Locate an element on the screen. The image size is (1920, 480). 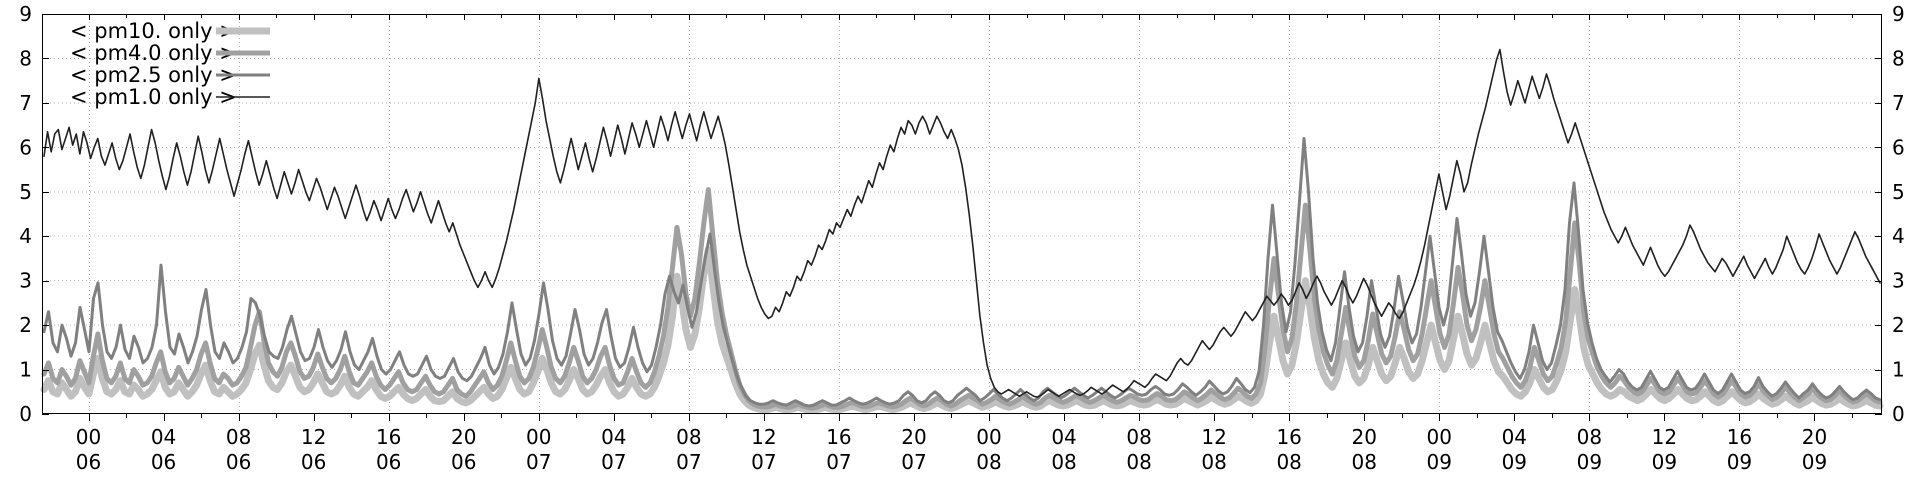
y-tick-label-left: 6 is located at coordinates (25, 147).